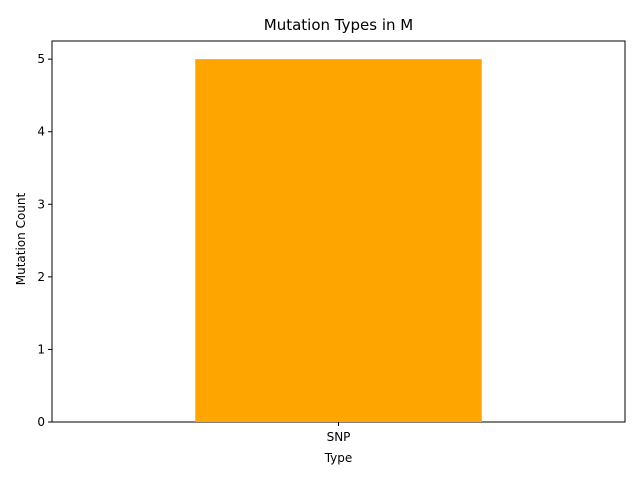 This screenshot has height=480, width=640. Describe the element at coordinates (41, 59) in the screenshot. I see `y-tick-label: 5` at that location.